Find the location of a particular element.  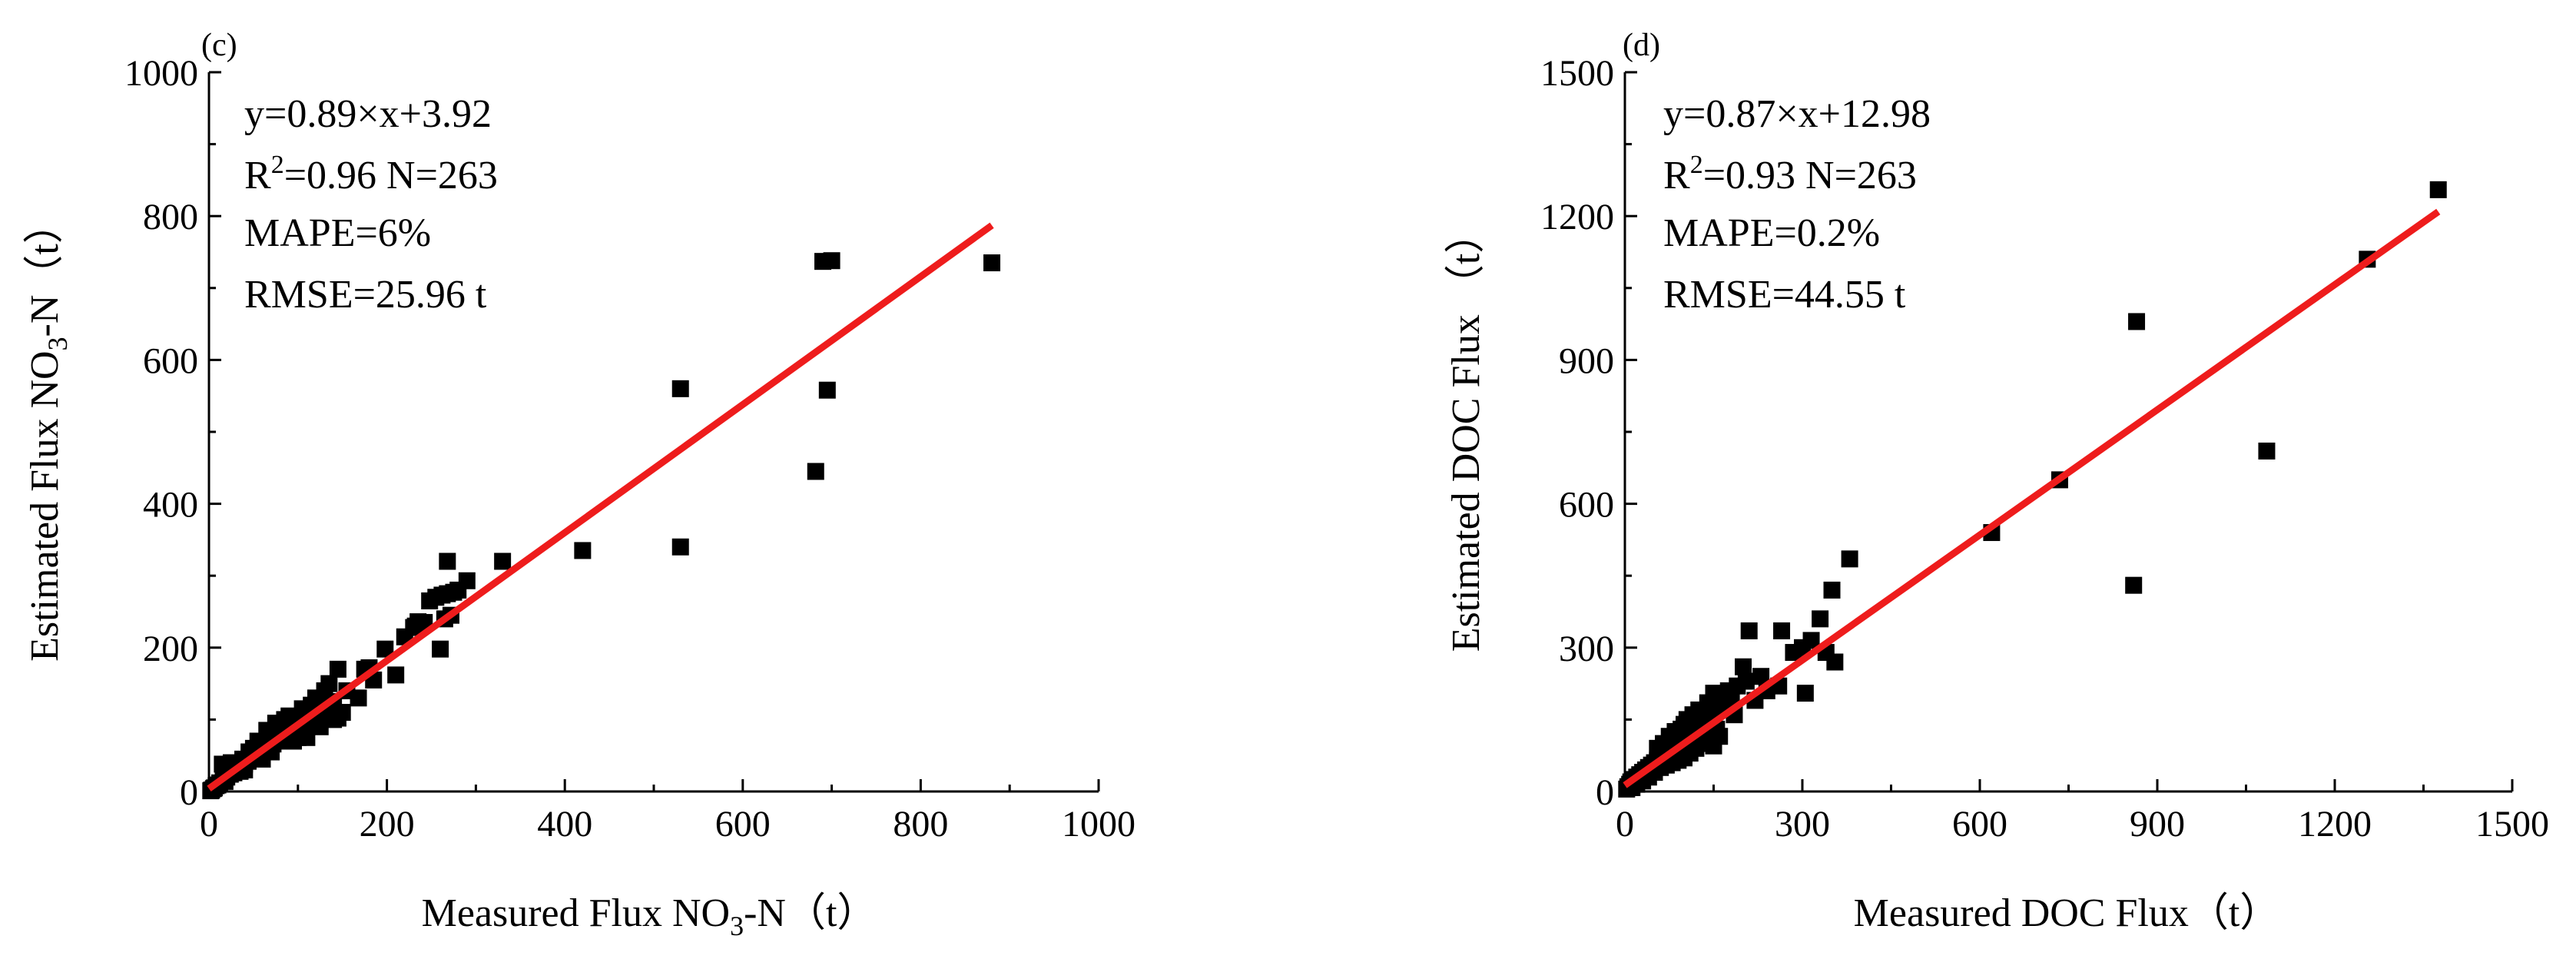

fit-equation: y=0.87×x+12.98 is located at coordinates (1797, 114).